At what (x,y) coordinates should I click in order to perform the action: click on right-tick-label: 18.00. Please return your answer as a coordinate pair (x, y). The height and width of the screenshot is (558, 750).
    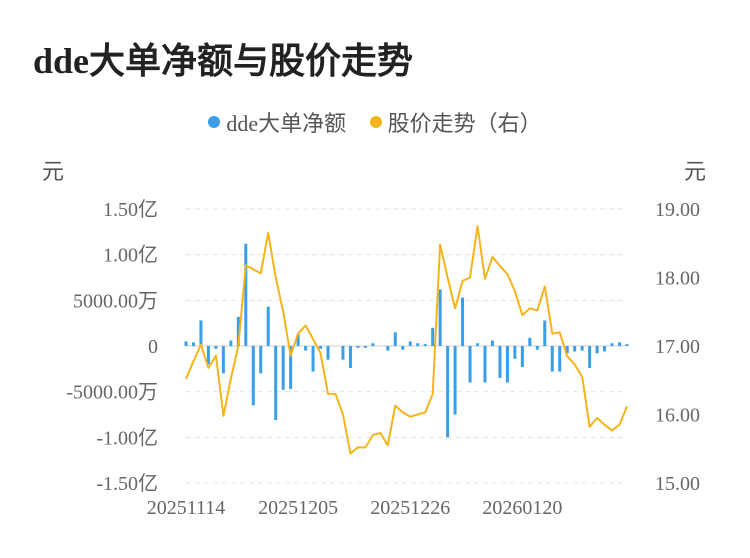
    Looking at the image, I should click on (677, 279).